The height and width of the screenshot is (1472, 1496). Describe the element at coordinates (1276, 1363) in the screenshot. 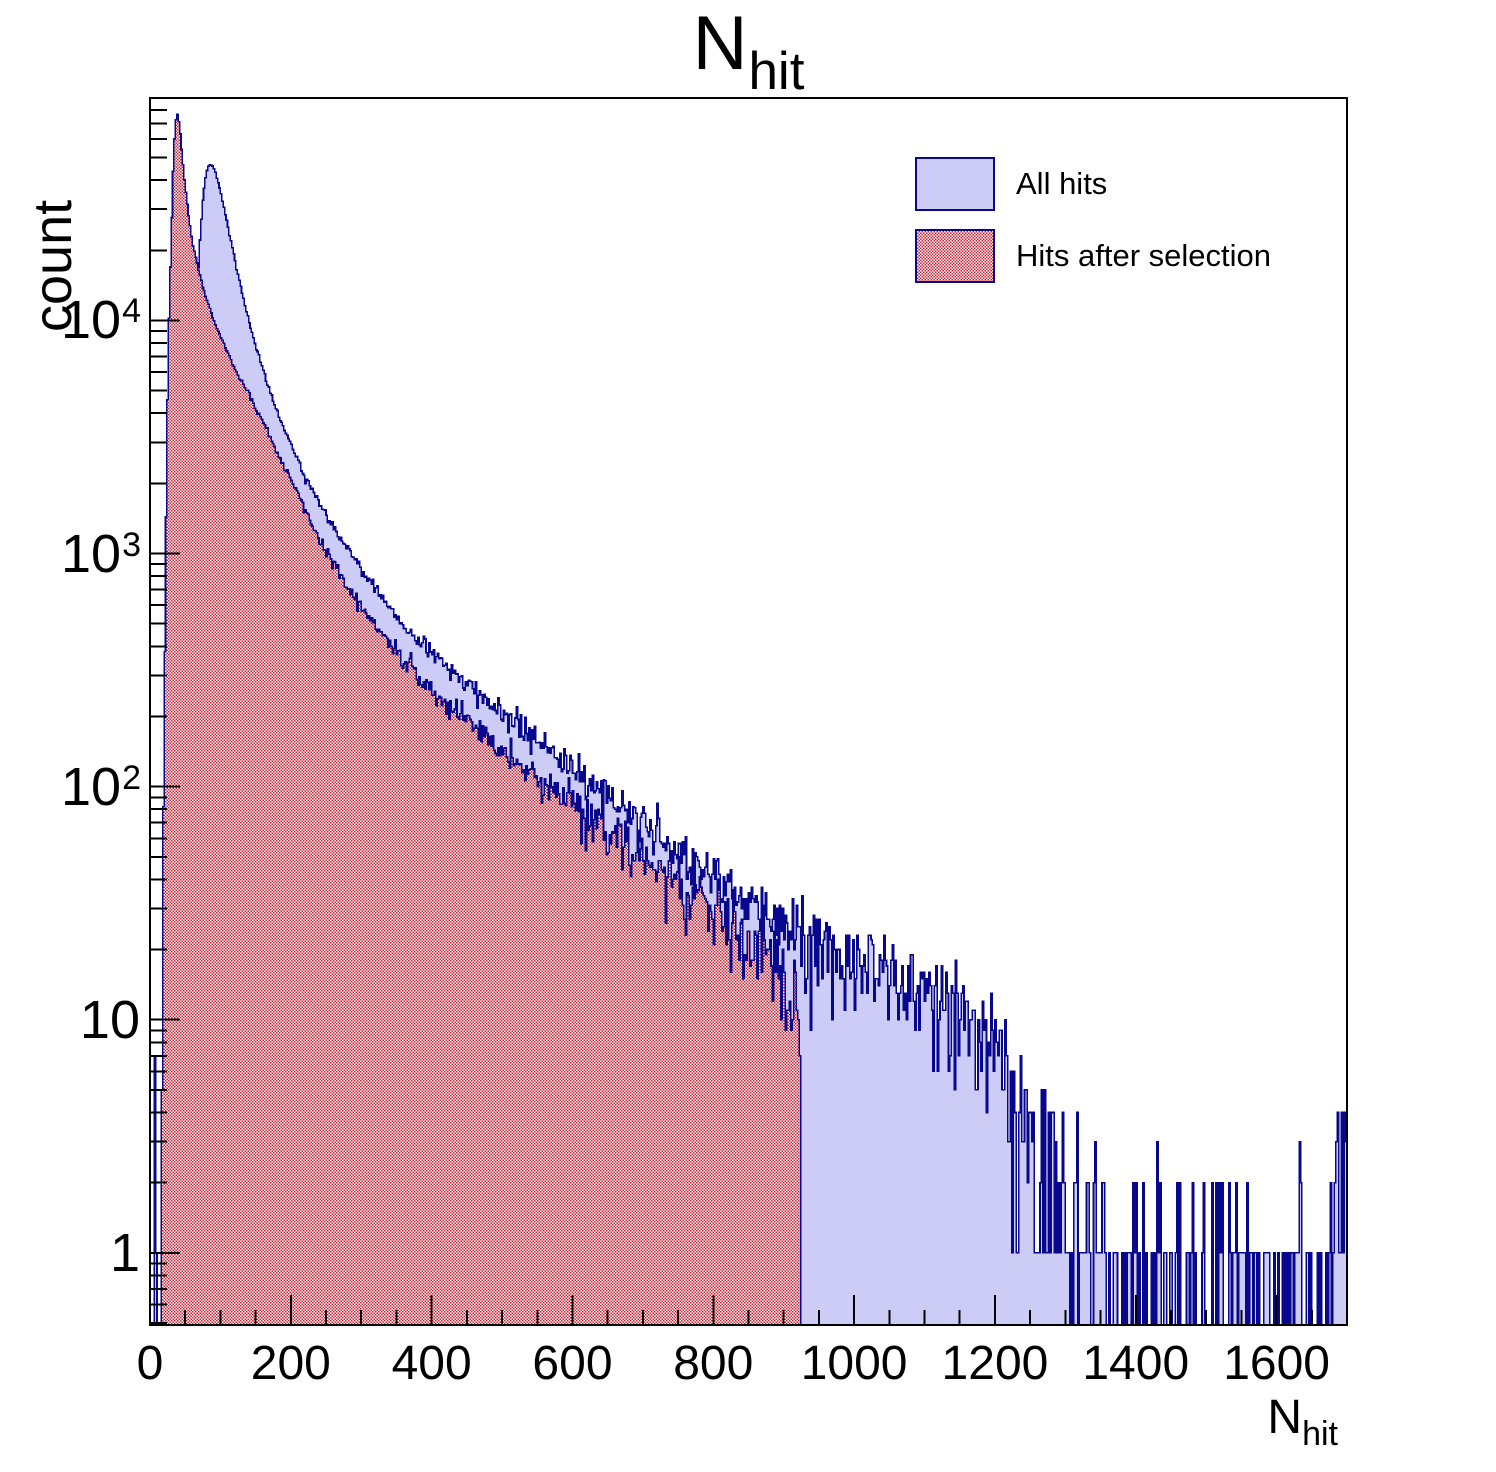

I see `x-tick-label: 1600` at that location.